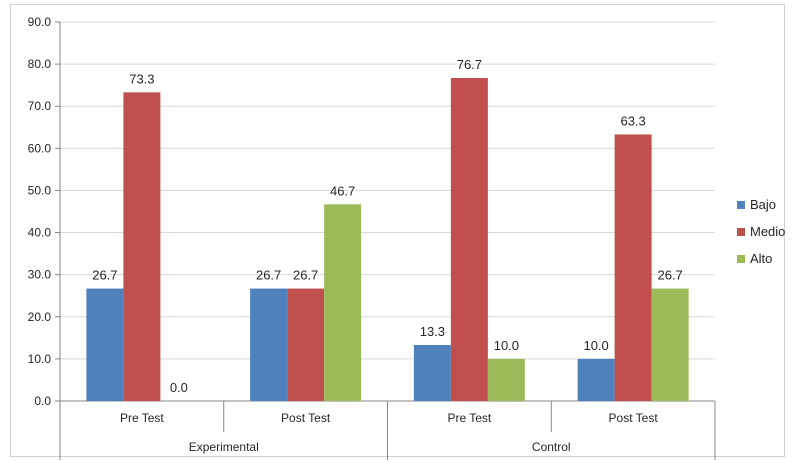 The height and width of the screenshot is (462, 792). Describe the element at coordinates (224, 447) in the screenshot. I see `x-group-label: Experimental` at that location.